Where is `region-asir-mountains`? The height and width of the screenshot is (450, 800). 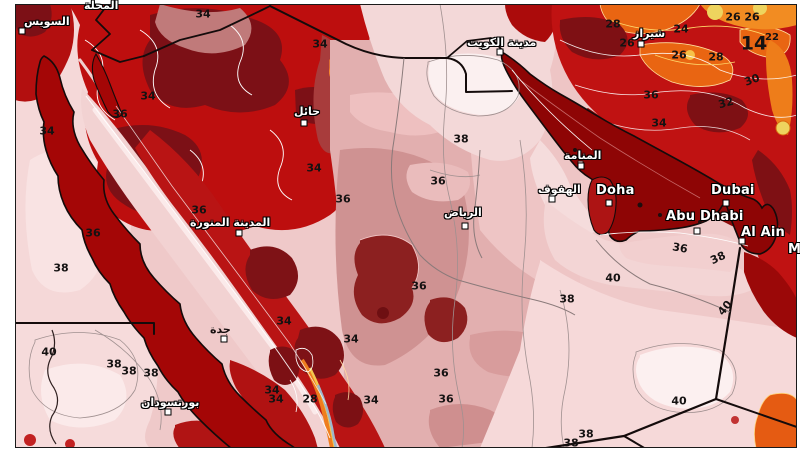 region-asir-mountains is located at coordinates (296, 397).